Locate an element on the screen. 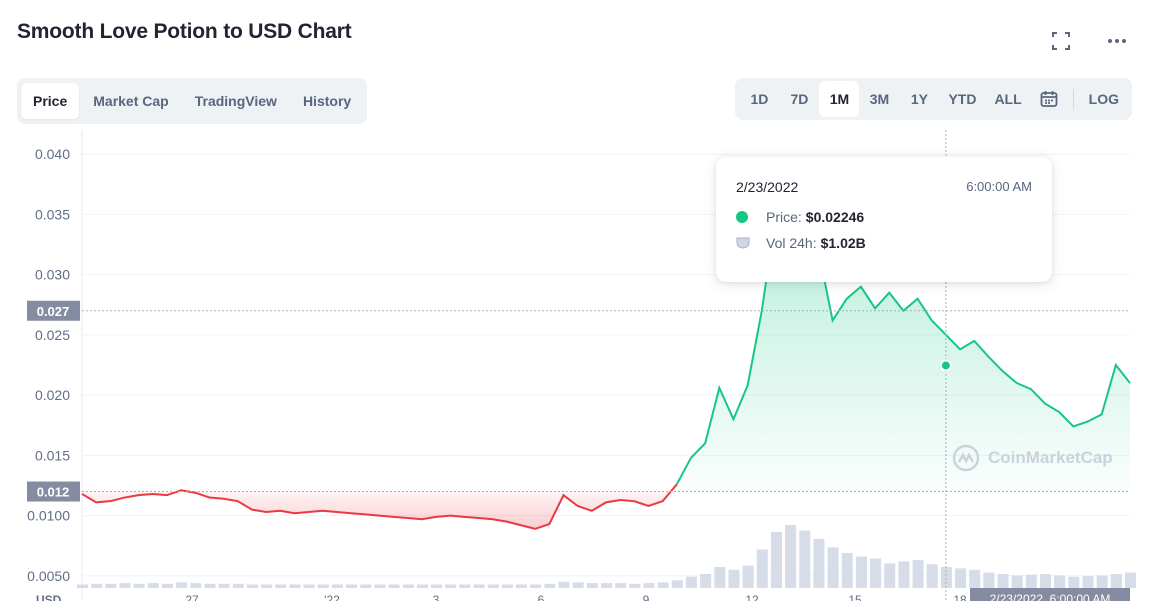  price-line-down is located at coordinates (379, 506).